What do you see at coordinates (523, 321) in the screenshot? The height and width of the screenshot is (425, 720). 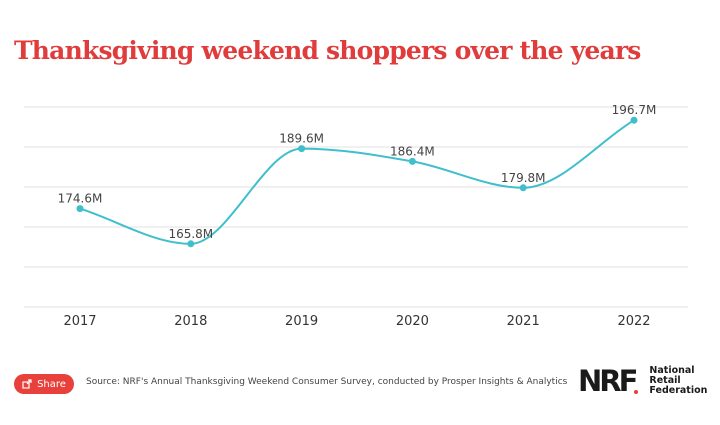 I see `x-tick-label: 2021` at bounding box center [523, 321].